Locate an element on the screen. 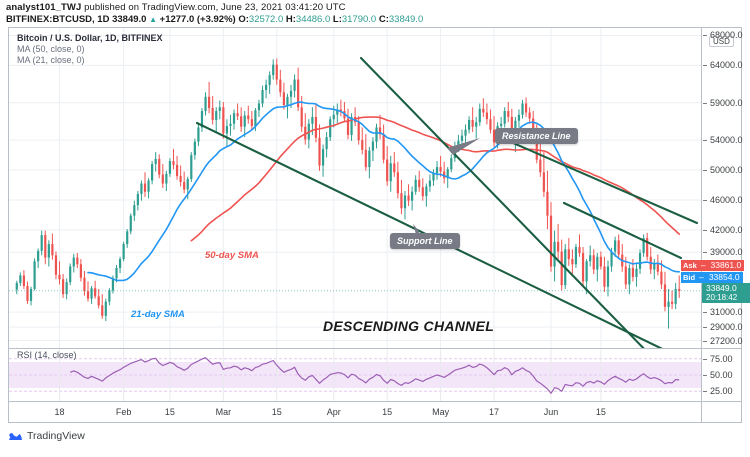 This screenshot has width=750, height=457. price-axis-tick: 27200.0 is located at coordinates (723, 340).